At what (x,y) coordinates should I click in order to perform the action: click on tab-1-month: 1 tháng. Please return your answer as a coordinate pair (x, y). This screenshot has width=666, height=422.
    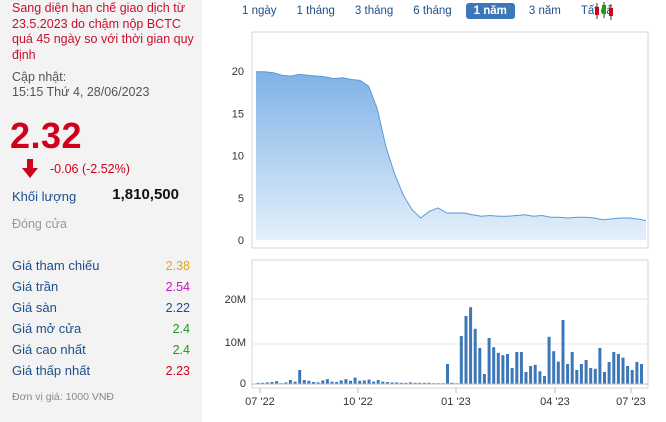
    Looking at the image, I should click on (315, 11).